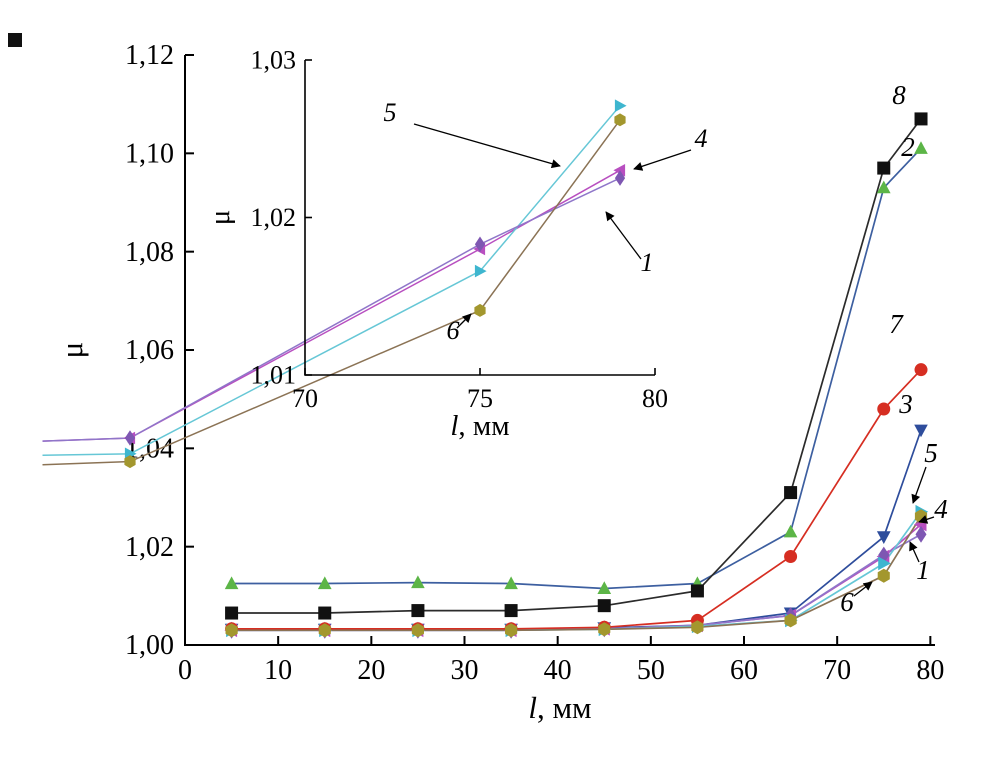  Describe the element at coordinates (274, 60) in the screenshot. I see `y-tick-label: 1,03` at that location.